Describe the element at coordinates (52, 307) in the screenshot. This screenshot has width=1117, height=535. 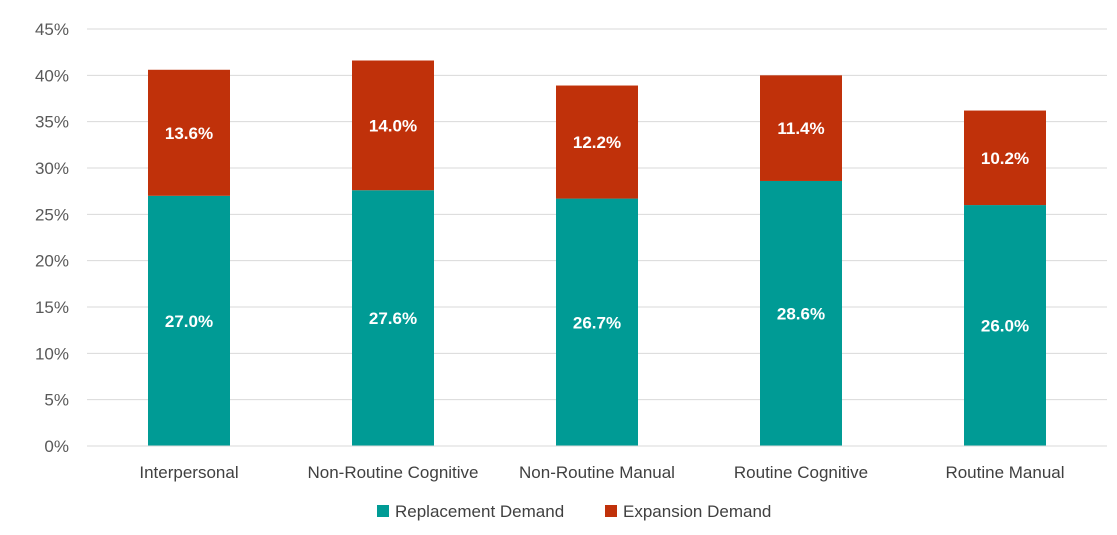
I see `y-tick-label: 15%` at that location.